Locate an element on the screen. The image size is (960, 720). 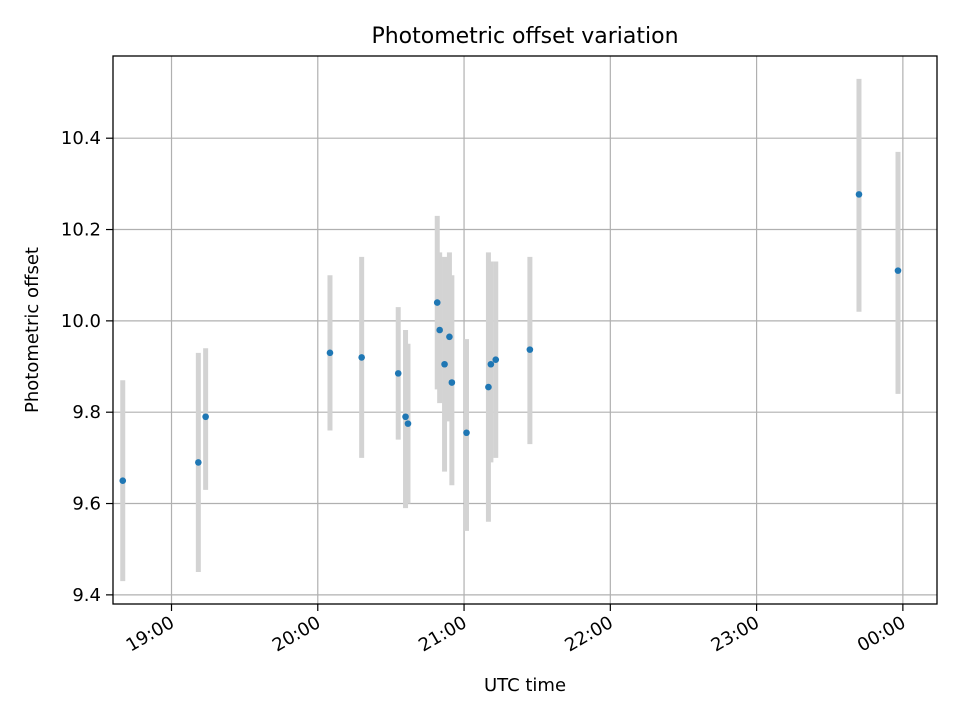
x-axis-label: UTC time is located at coordinates (525, 685).